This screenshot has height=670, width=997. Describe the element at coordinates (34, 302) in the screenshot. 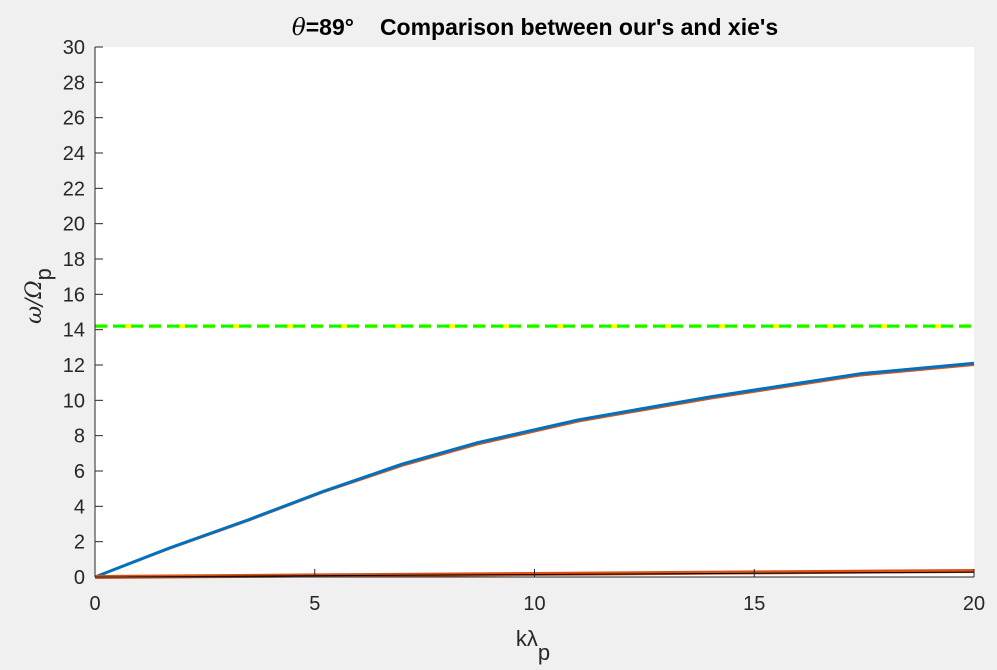

I see `y-axis-label-main: ω/Ω` at that location.